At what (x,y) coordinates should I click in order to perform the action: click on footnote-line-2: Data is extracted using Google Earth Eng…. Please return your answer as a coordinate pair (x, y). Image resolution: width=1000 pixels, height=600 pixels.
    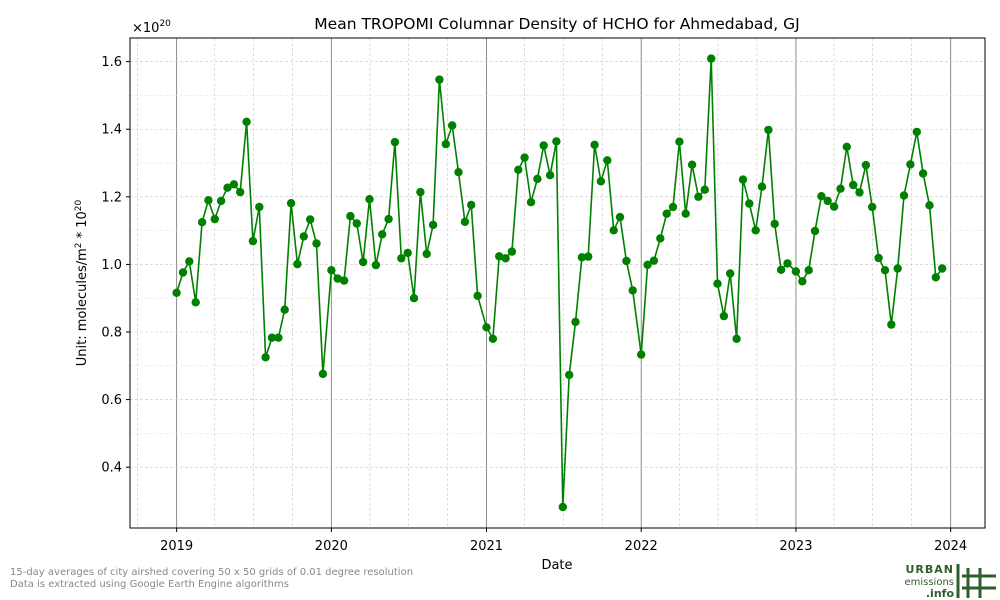
    Looking at the image, I should click on (149, 584).